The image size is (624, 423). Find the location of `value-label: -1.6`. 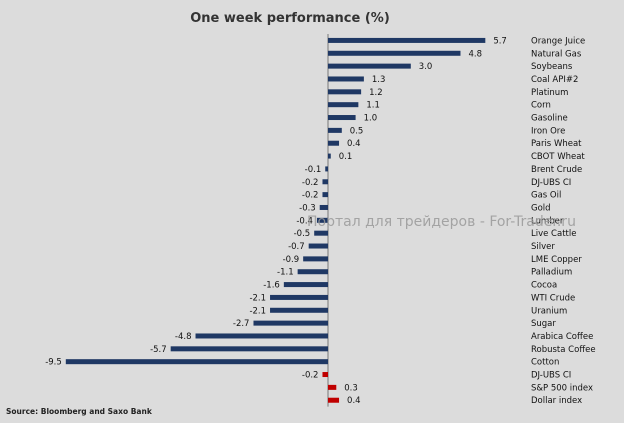

value-label: -1.6 is located at coordinates (271, 286).